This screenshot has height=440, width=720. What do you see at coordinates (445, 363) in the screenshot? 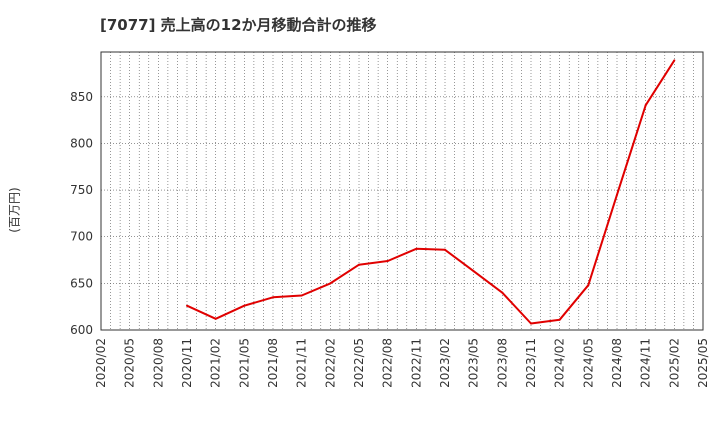
I see `x-tick-label: 2023/02` at bounding box center [445, 363].